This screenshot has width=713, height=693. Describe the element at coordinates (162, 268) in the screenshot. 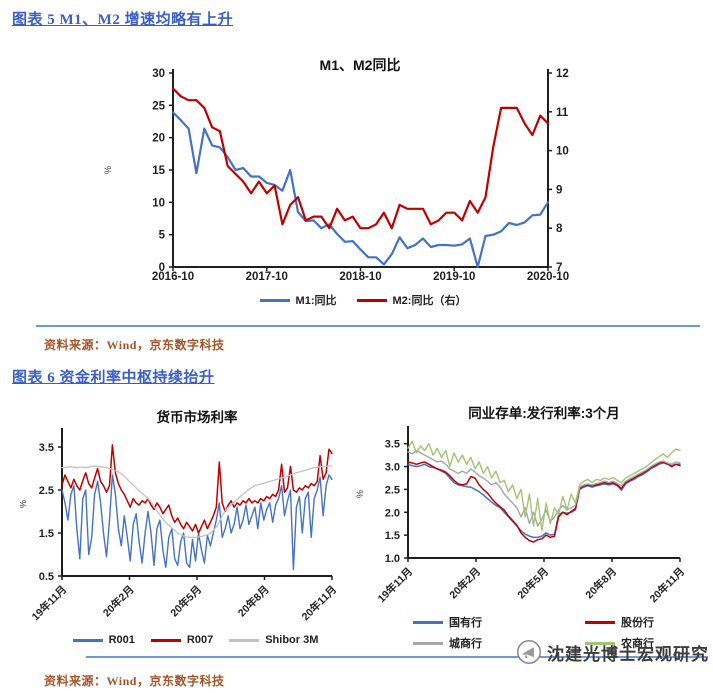

I see `svg-text: 0` at that location.